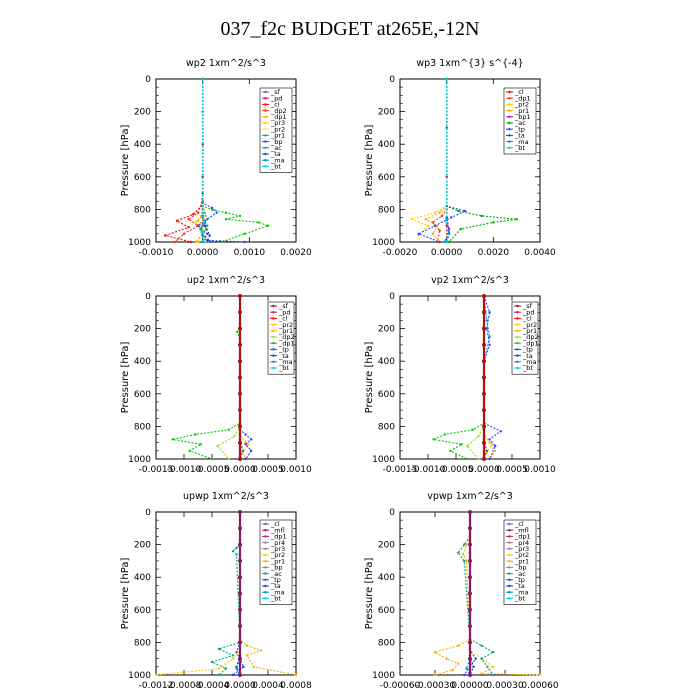 This screenshot has height=700, width=700. I want to click on panel-2-xtick-label: 0.0000, so click(447, 253).